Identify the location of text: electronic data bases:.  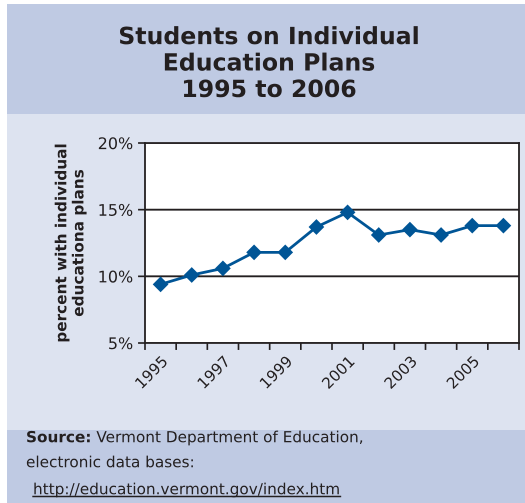
(109, 462).